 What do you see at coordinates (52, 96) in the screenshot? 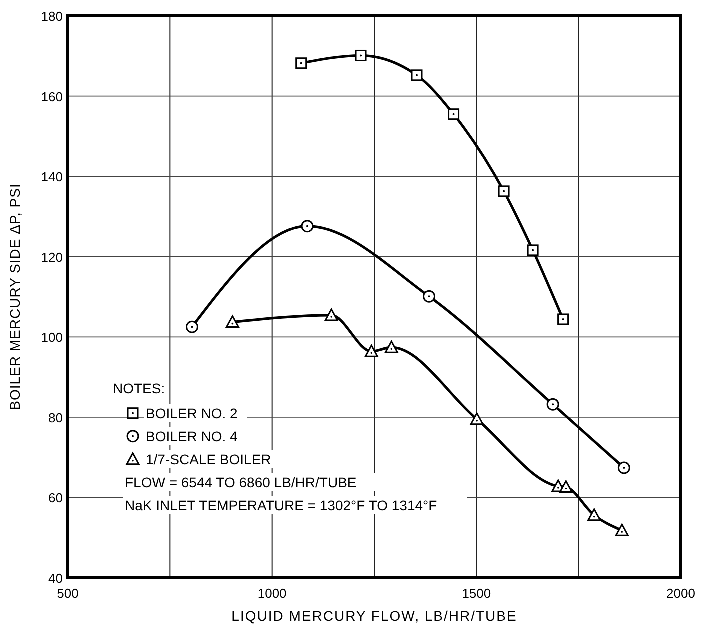
I see `y-tick-label: 160` at bounding box center [52, 96].